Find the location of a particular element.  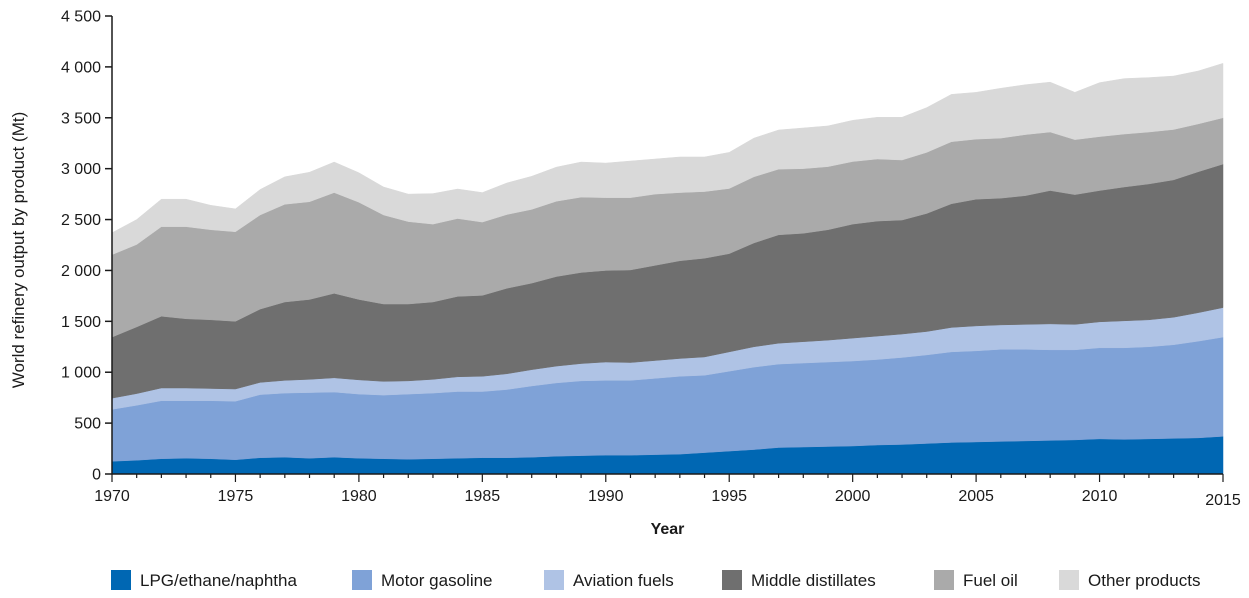

x-tick-label: 1985 is located at coordinates (483, 496).